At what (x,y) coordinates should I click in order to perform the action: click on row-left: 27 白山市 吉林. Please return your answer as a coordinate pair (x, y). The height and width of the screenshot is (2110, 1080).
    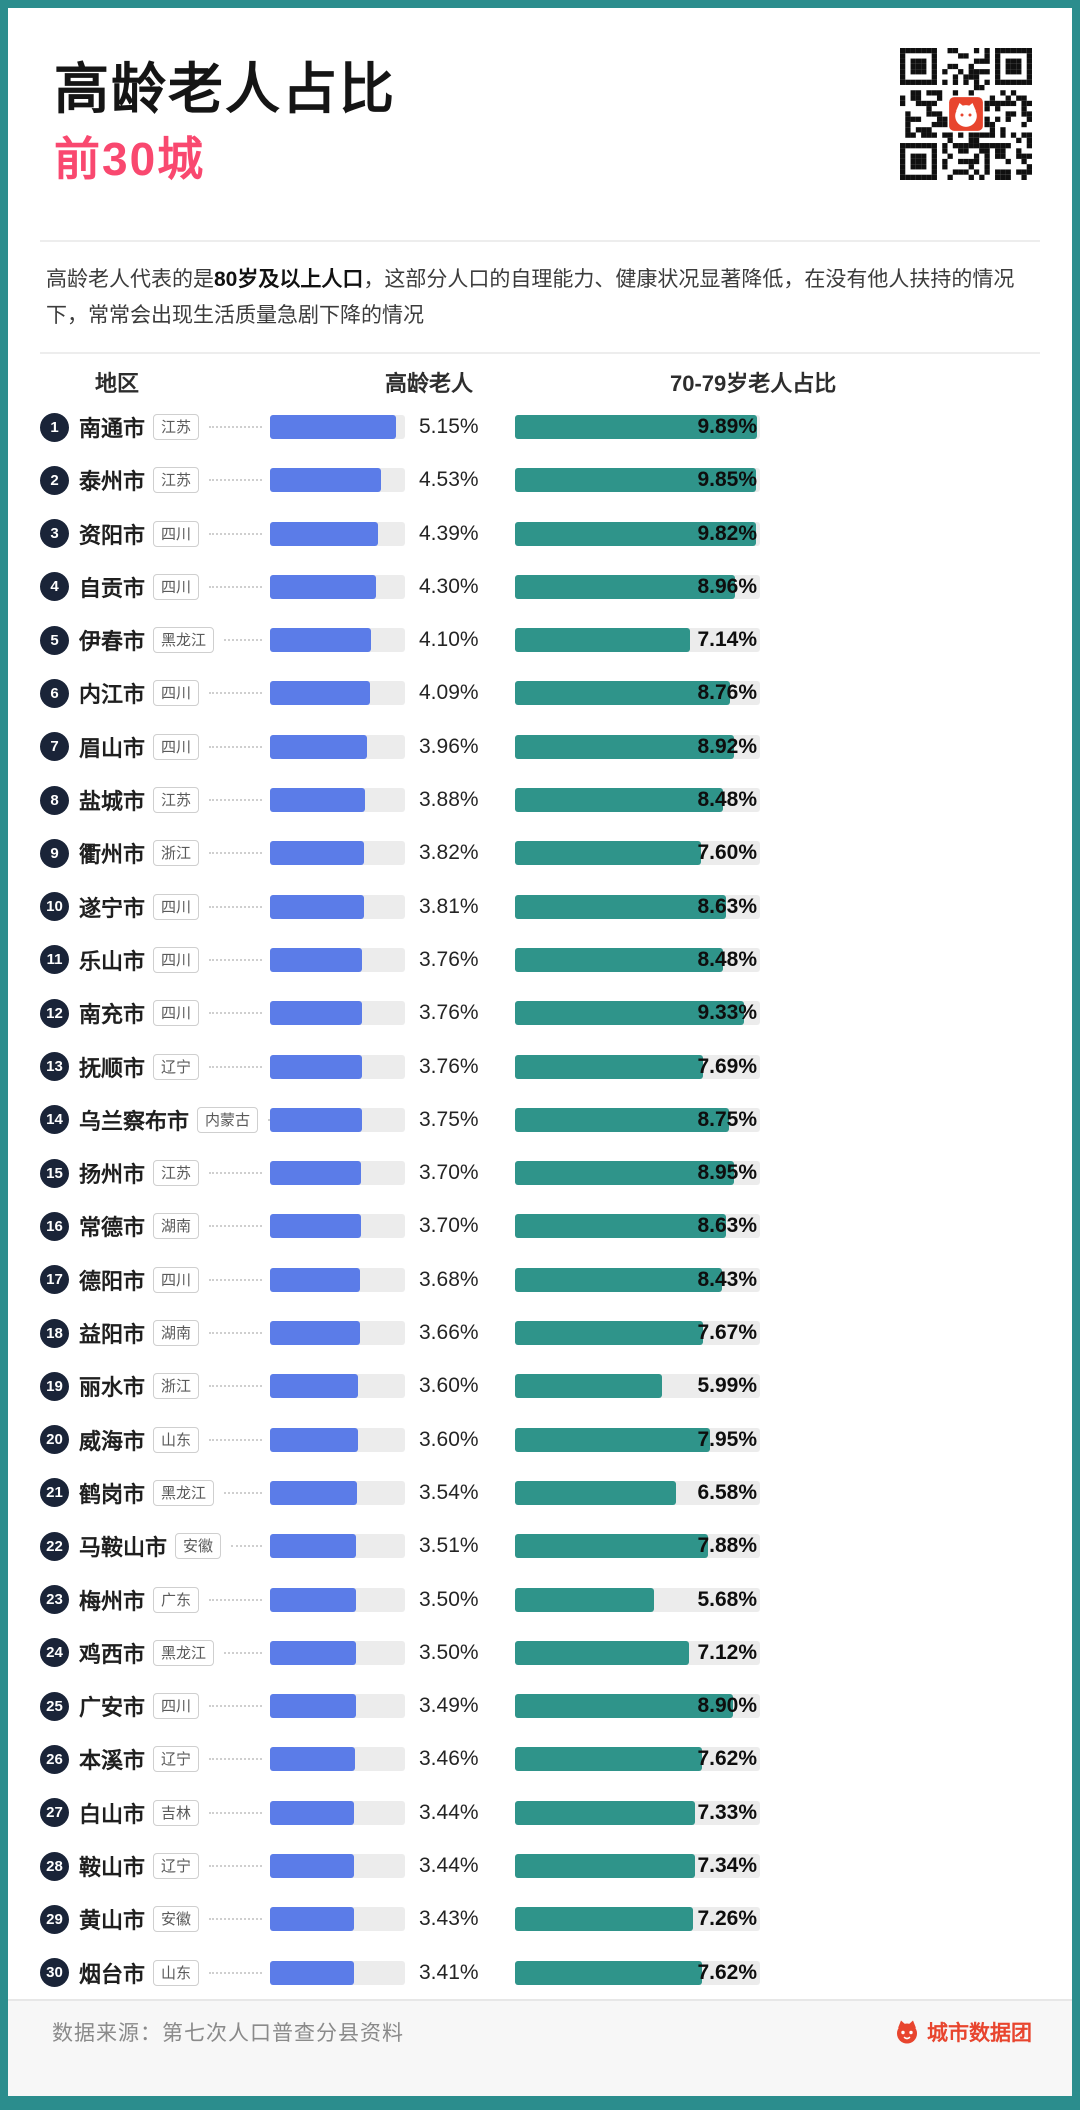
    Looking at the image, I should click on (155, 1813).